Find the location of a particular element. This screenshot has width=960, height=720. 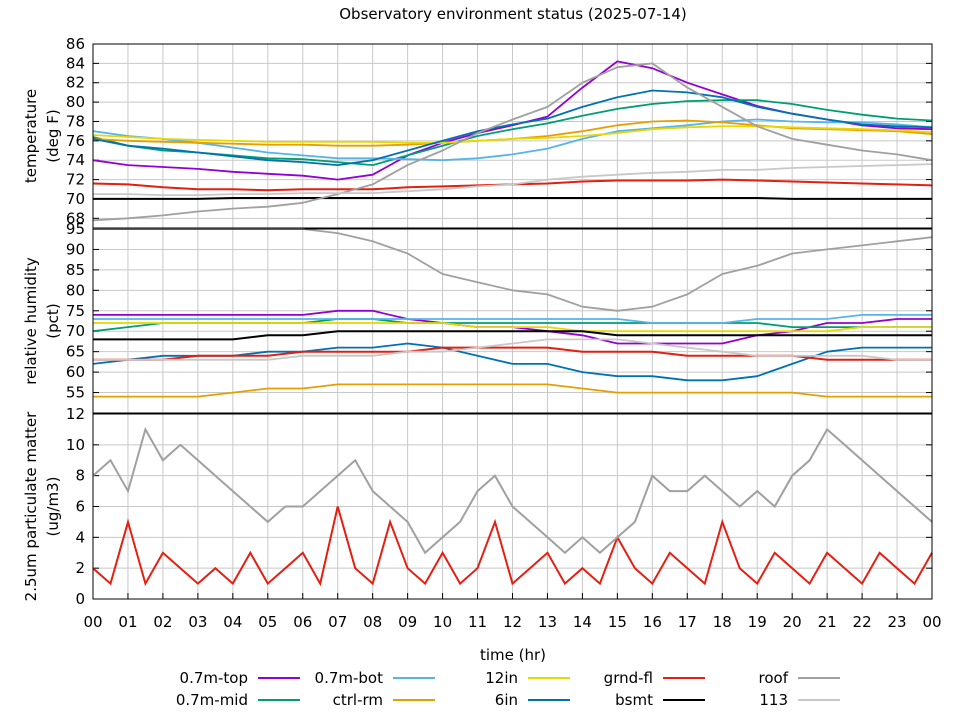

x-tick-label: 04 is located at coordinates (232, 622).